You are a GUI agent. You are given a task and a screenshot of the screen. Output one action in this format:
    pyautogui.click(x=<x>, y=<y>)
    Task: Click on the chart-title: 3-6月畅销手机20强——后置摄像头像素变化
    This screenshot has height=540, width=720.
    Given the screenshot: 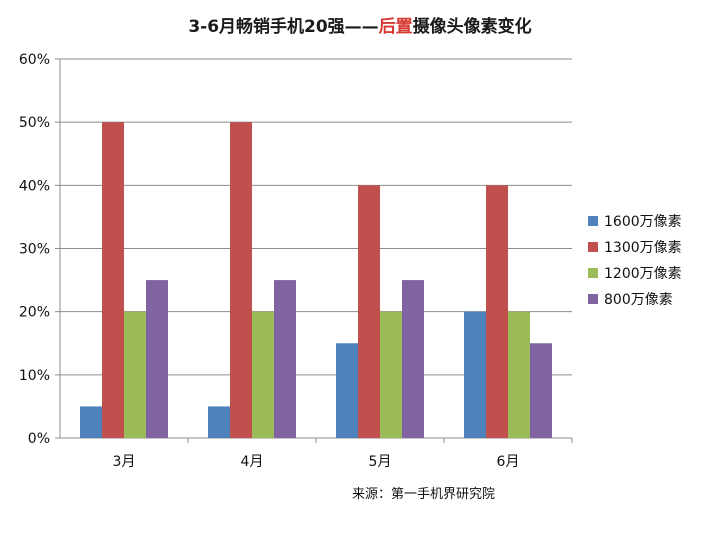 What is the action you would take?
    pyautogui.click(x=360, y=24)
    